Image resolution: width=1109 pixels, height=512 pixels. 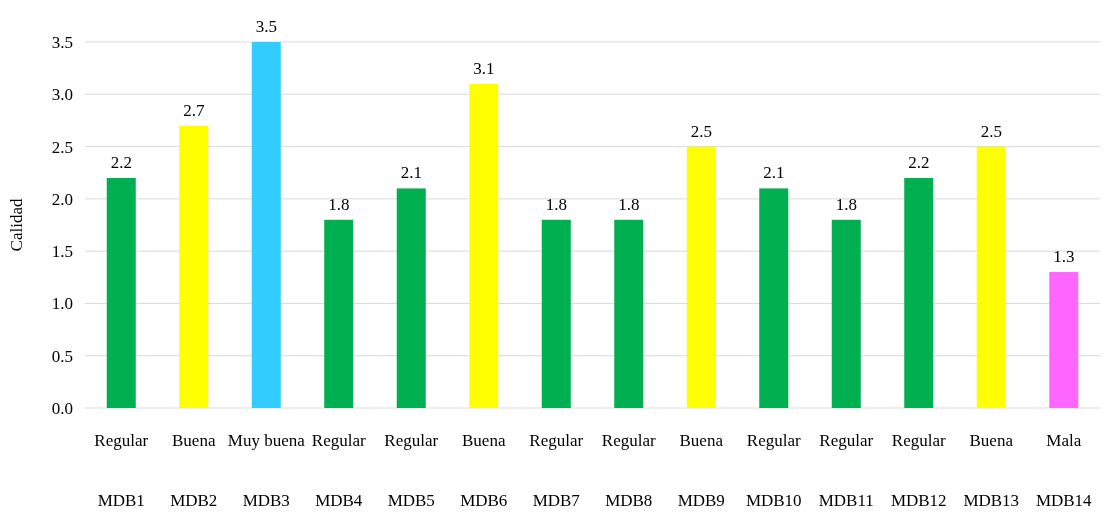 I want to click on category-label: Regular MDB8, so click(x=628, y=470).